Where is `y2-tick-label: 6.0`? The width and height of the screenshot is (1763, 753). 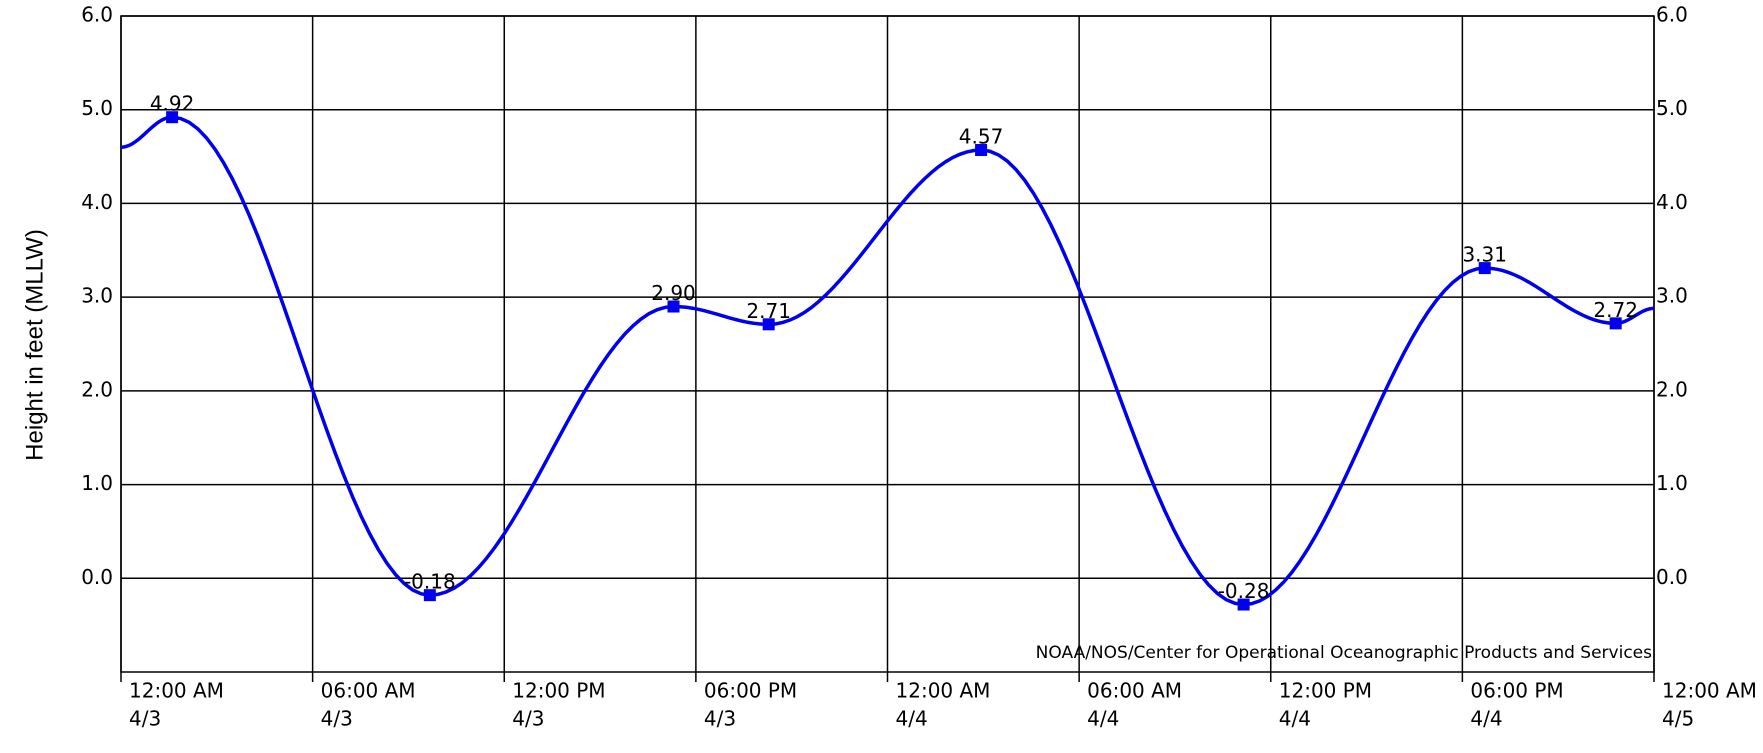 y2-tick-label: 6.0 is located at coordinates (1672, 15).